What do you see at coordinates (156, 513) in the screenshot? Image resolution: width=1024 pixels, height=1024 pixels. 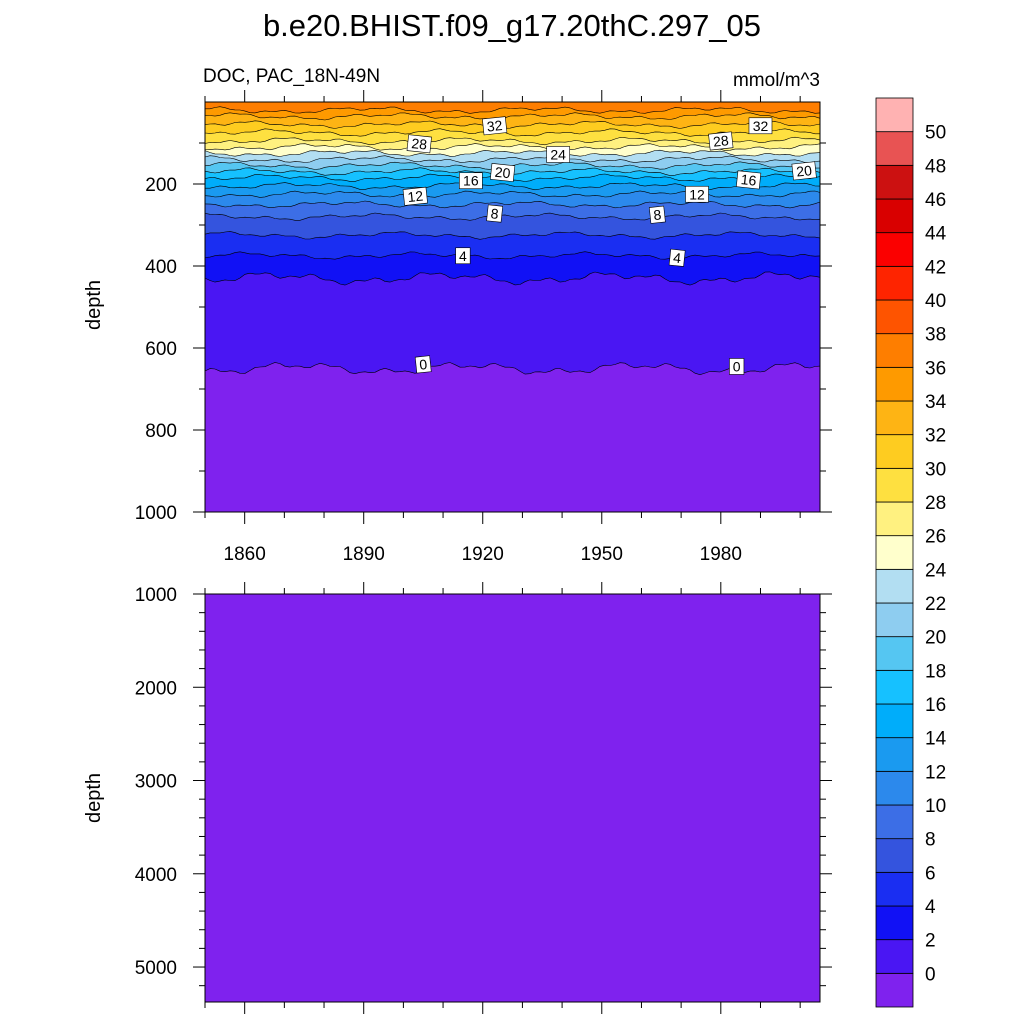 I see `upper-ytick-label: 1000` at bounding box center [156, 513].